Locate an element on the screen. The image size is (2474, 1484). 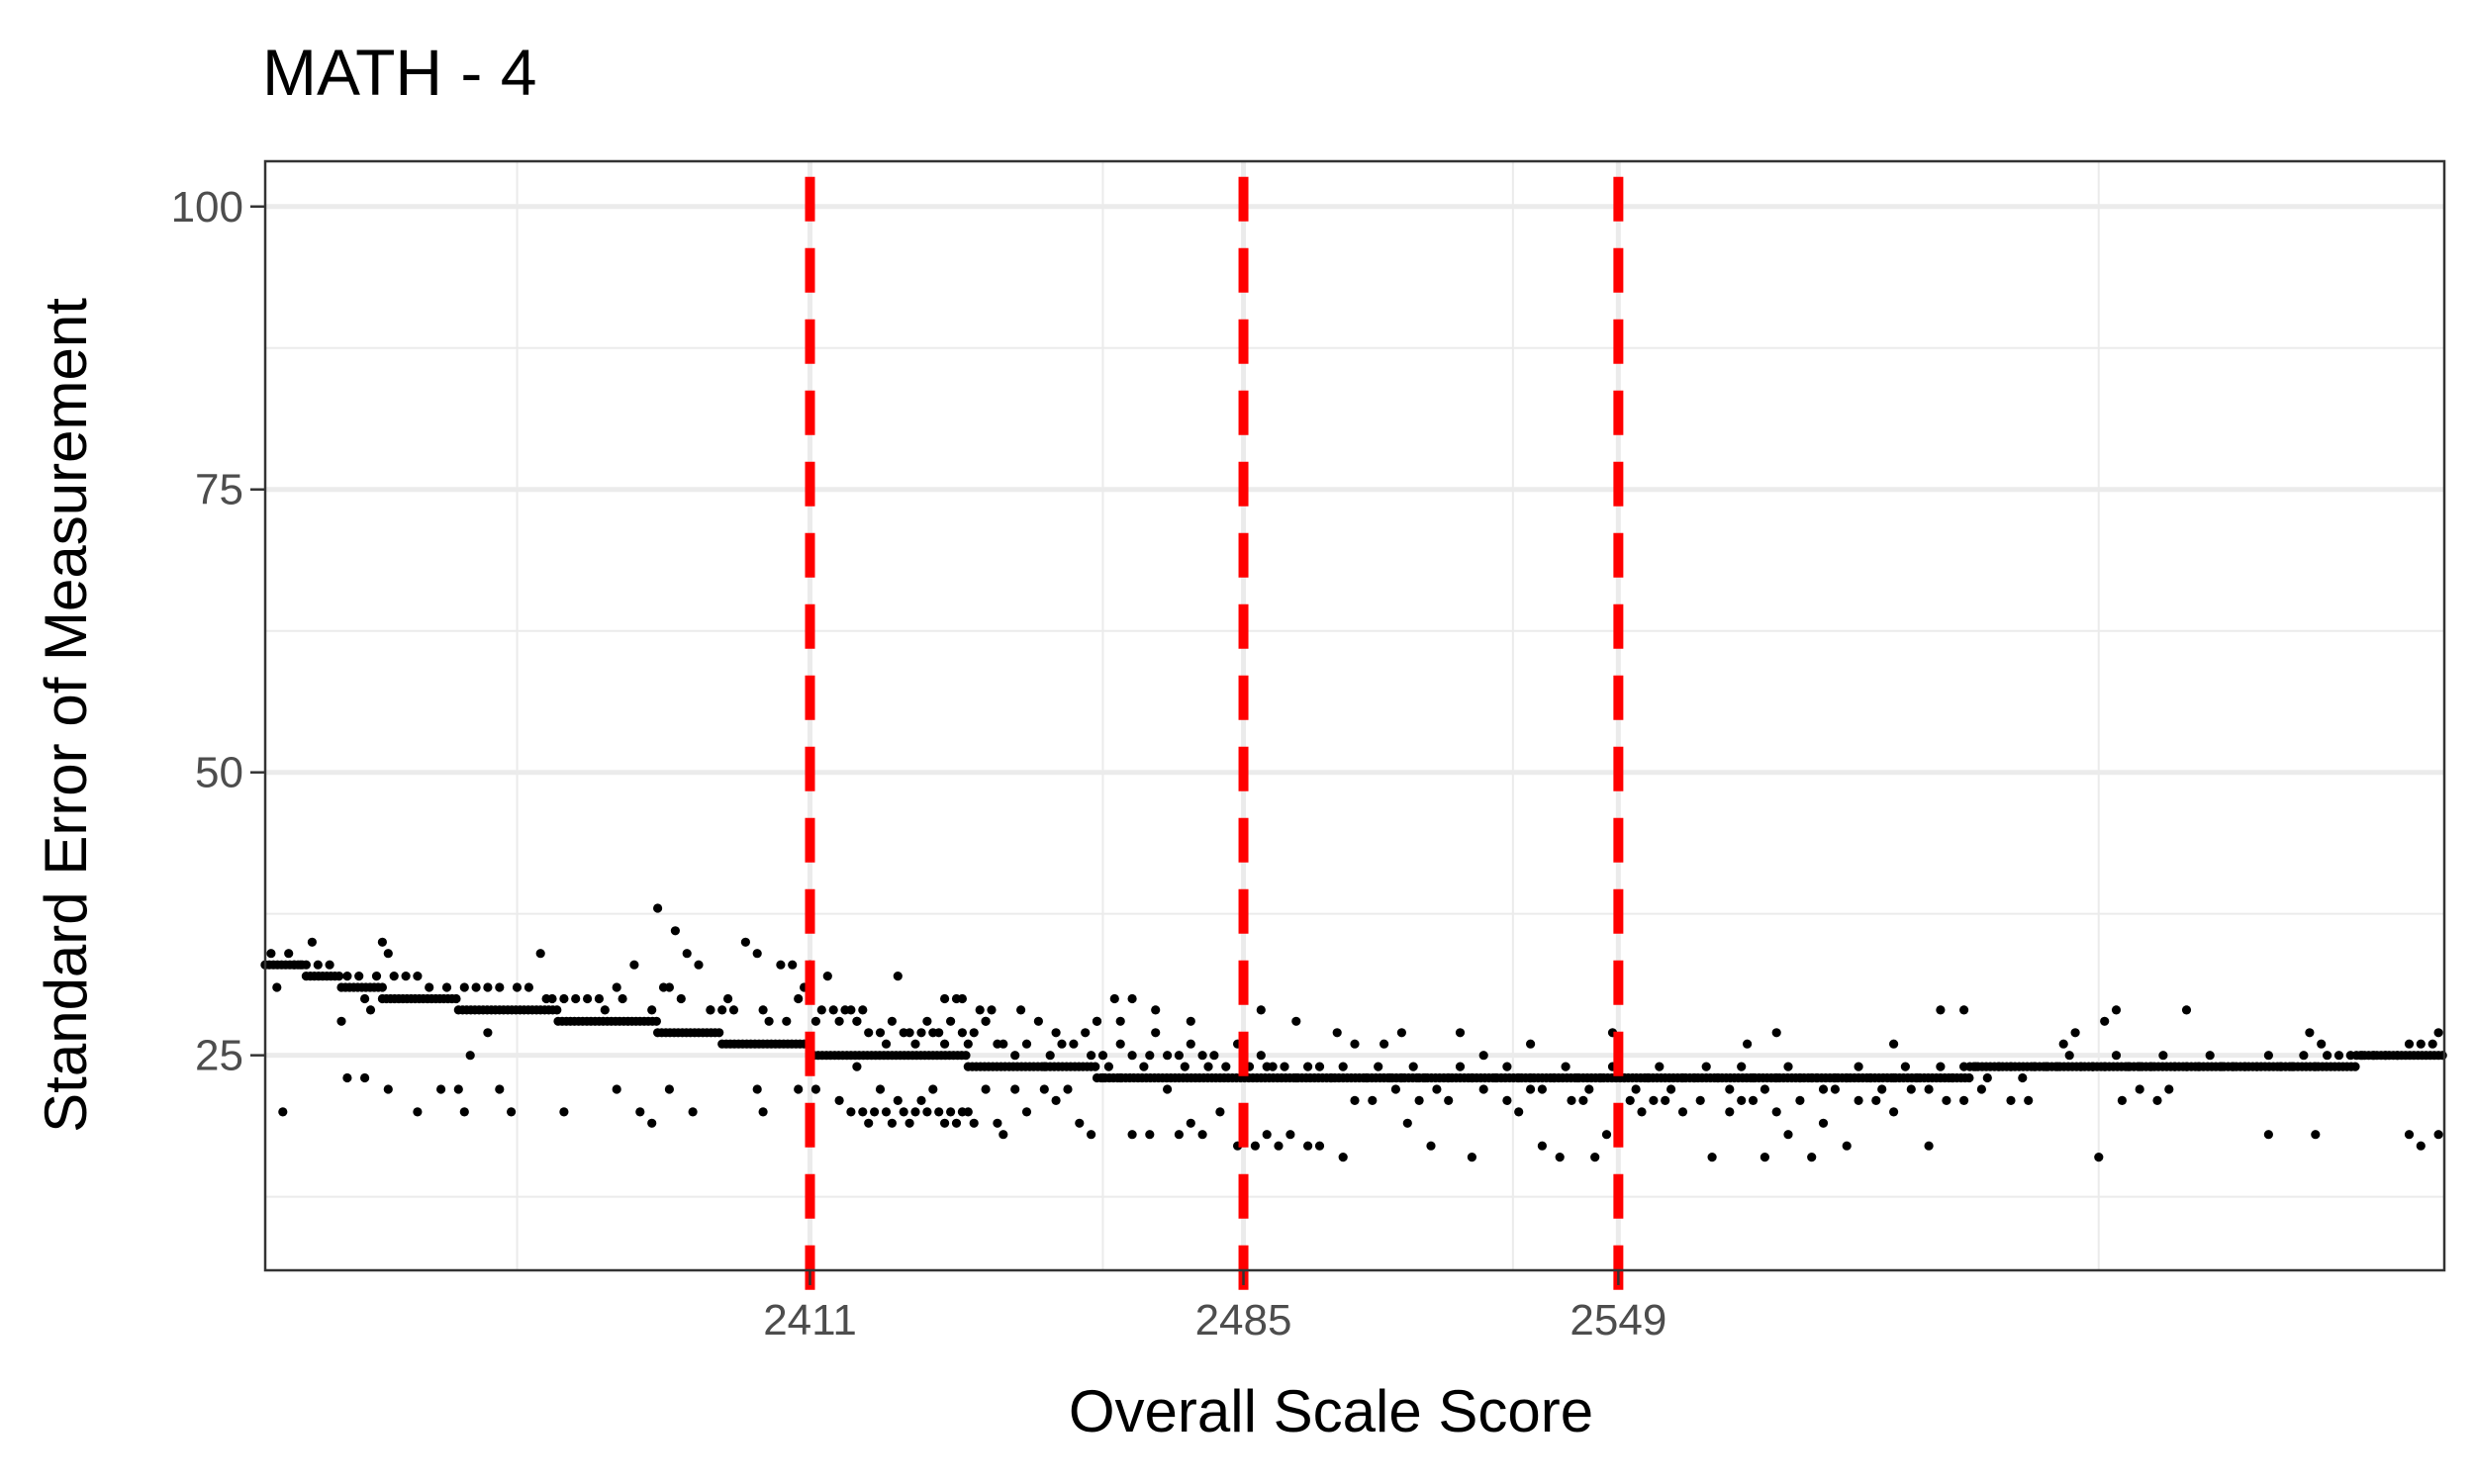
x-tick-label: 2549 is located at coordinates (1618, 1320).